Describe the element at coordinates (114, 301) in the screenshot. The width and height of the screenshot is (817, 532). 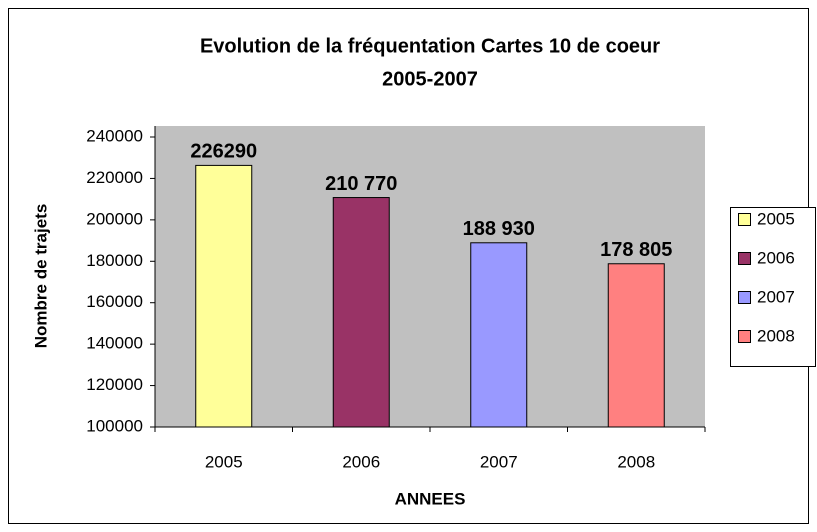
I see `y-tick-label: 160000` at that location.